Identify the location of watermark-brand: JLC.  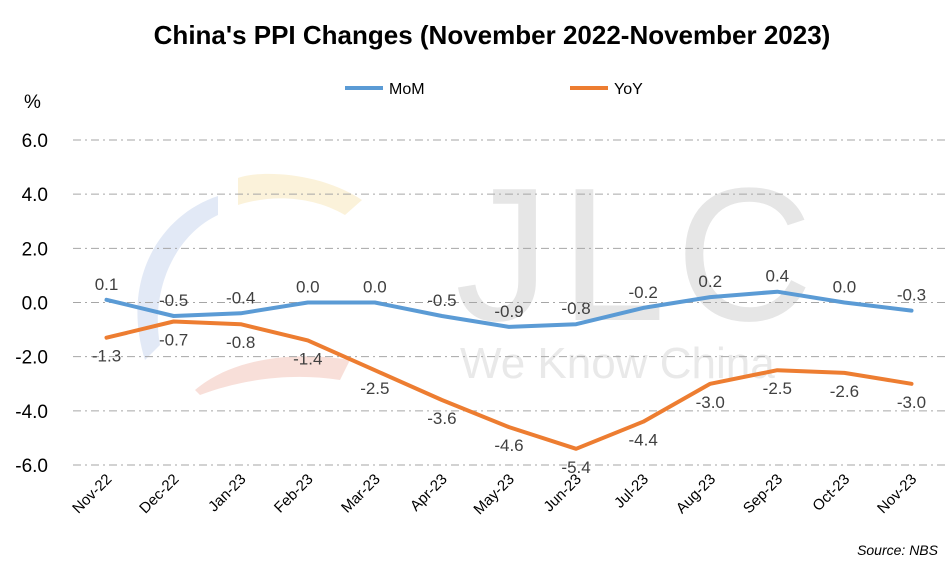
(639, 255).